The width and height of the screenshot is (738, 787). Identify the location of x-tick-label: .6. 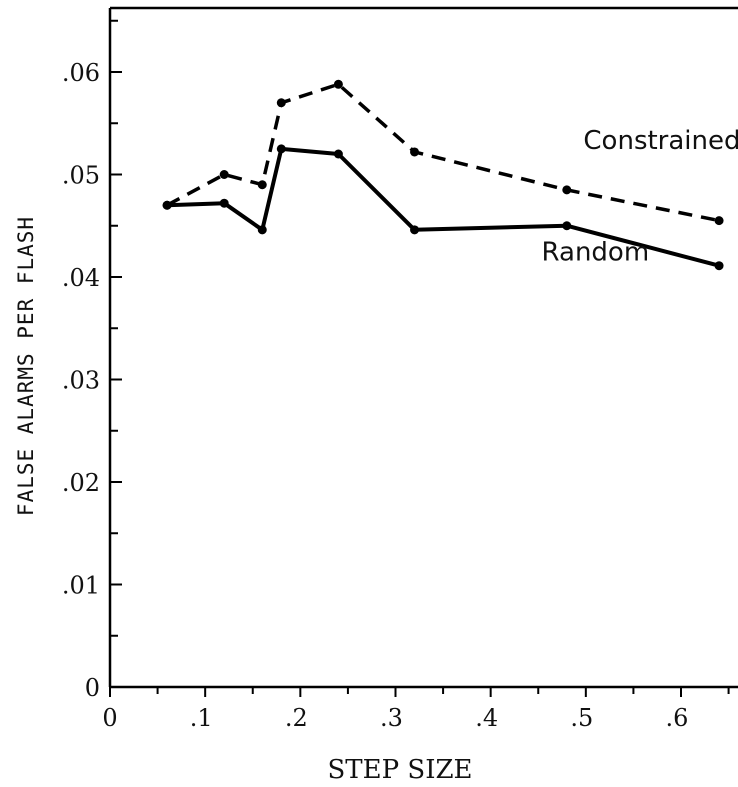
(677, 718).